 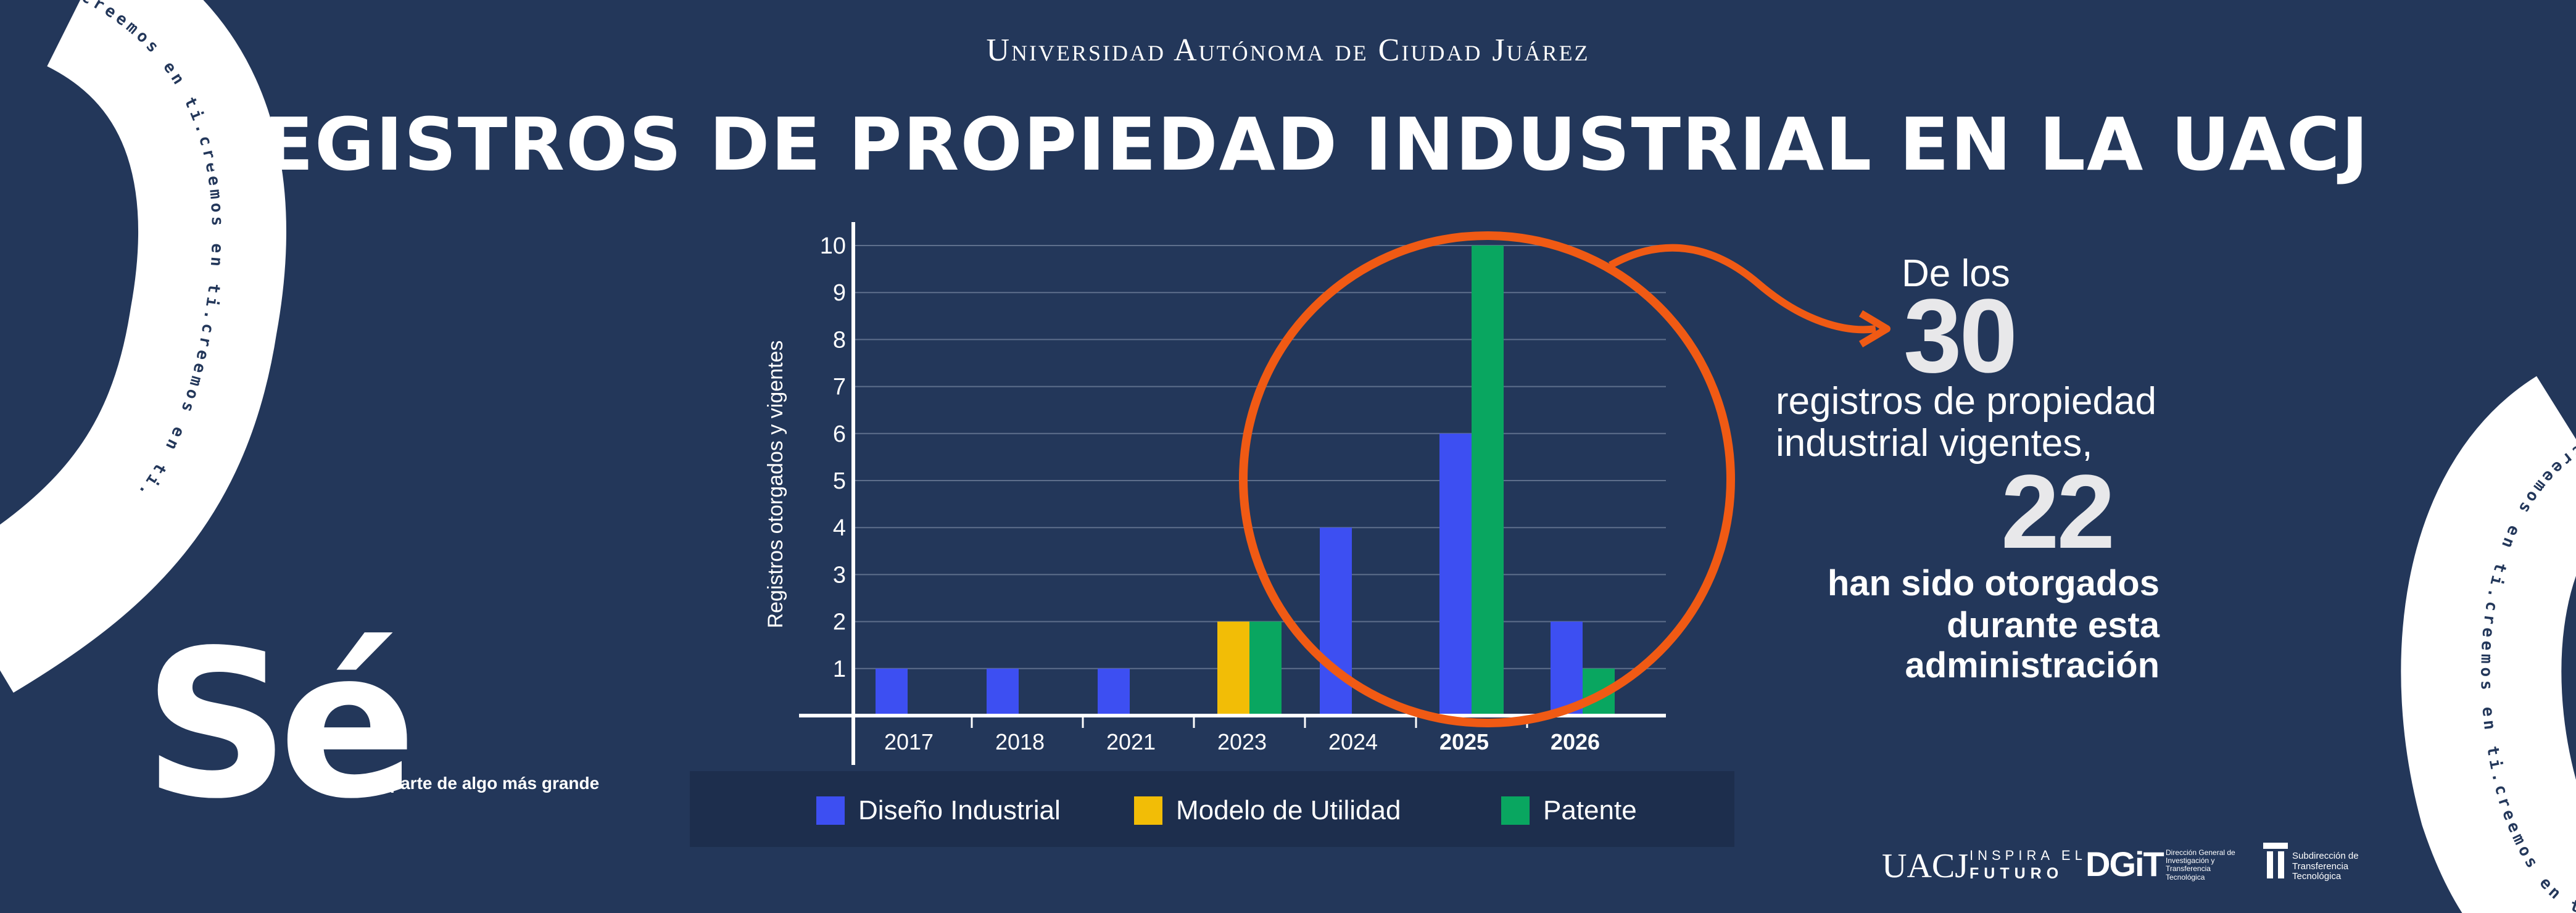 I want to click on chart-grid, so click(x=1259, y=457).